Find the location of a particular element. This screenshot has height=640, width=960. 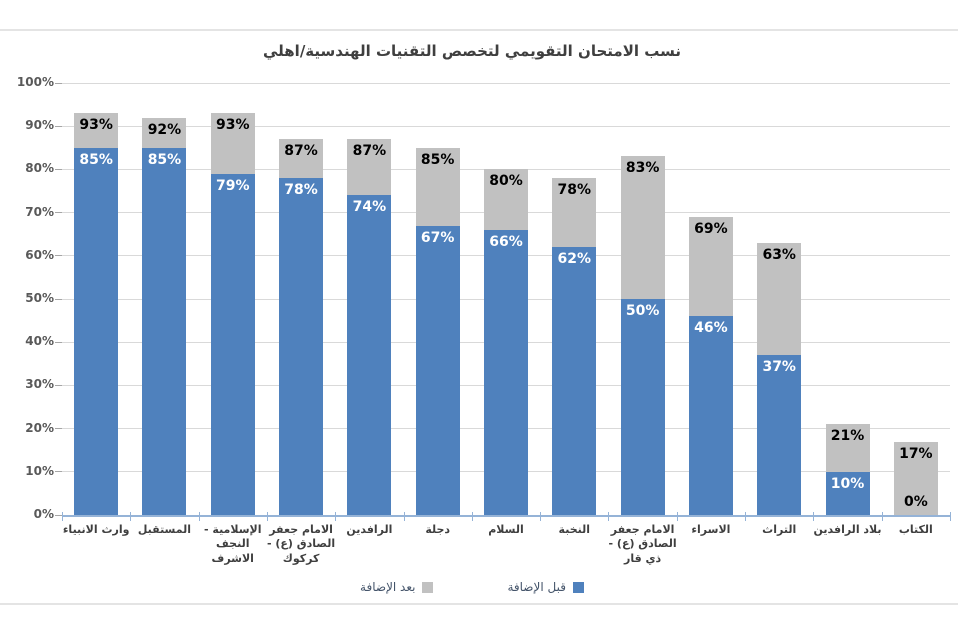

chart-legend: بعد الإضافة قبل الإضافة is located at coordinates (472, 587).